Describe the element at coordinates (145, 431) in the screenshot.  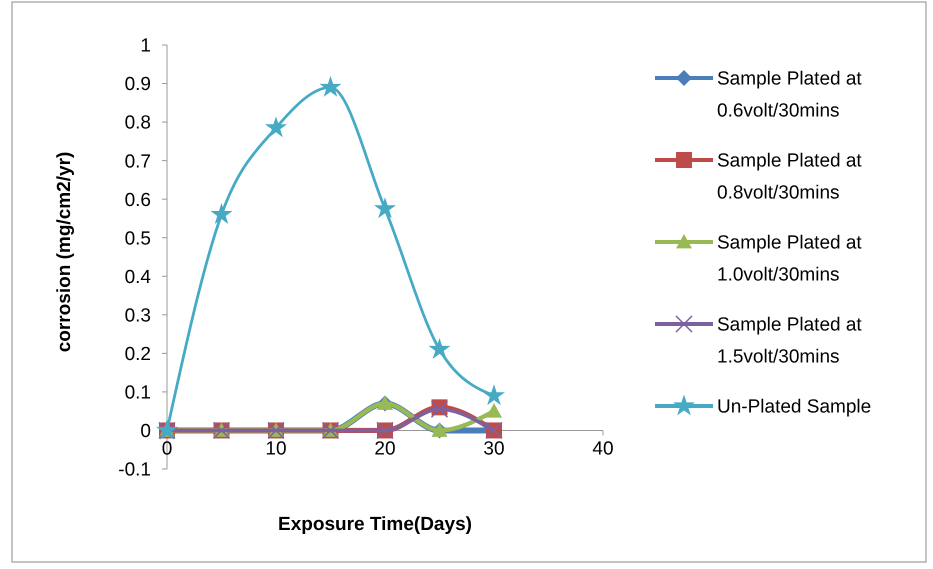
I see `y-tick-label: 0` at that location.